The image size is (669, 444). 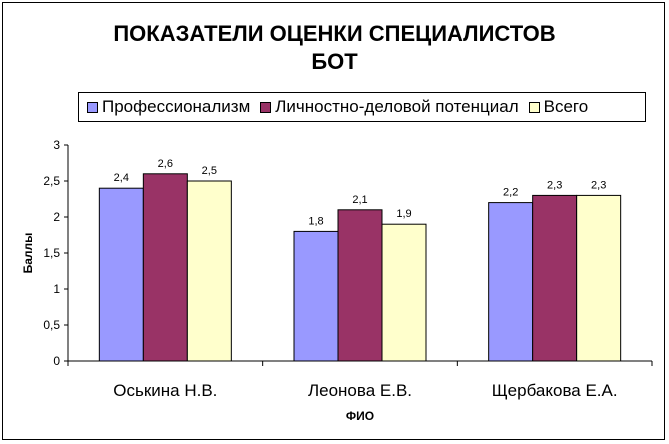 I want to click on y-axis-title: Баллы, so click(x=28, y=253).